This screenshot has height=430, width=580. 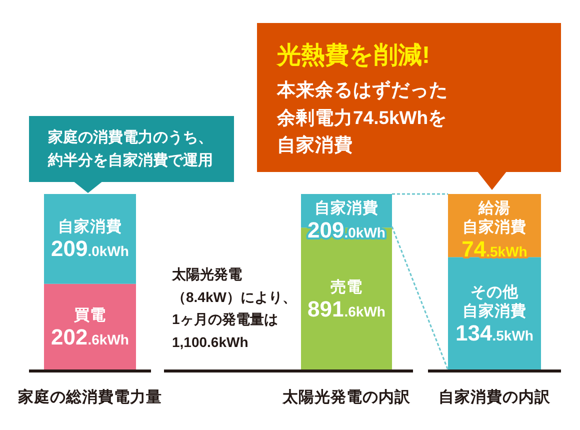 I want to click on series-label: 買電, so click(x=89, y=315).